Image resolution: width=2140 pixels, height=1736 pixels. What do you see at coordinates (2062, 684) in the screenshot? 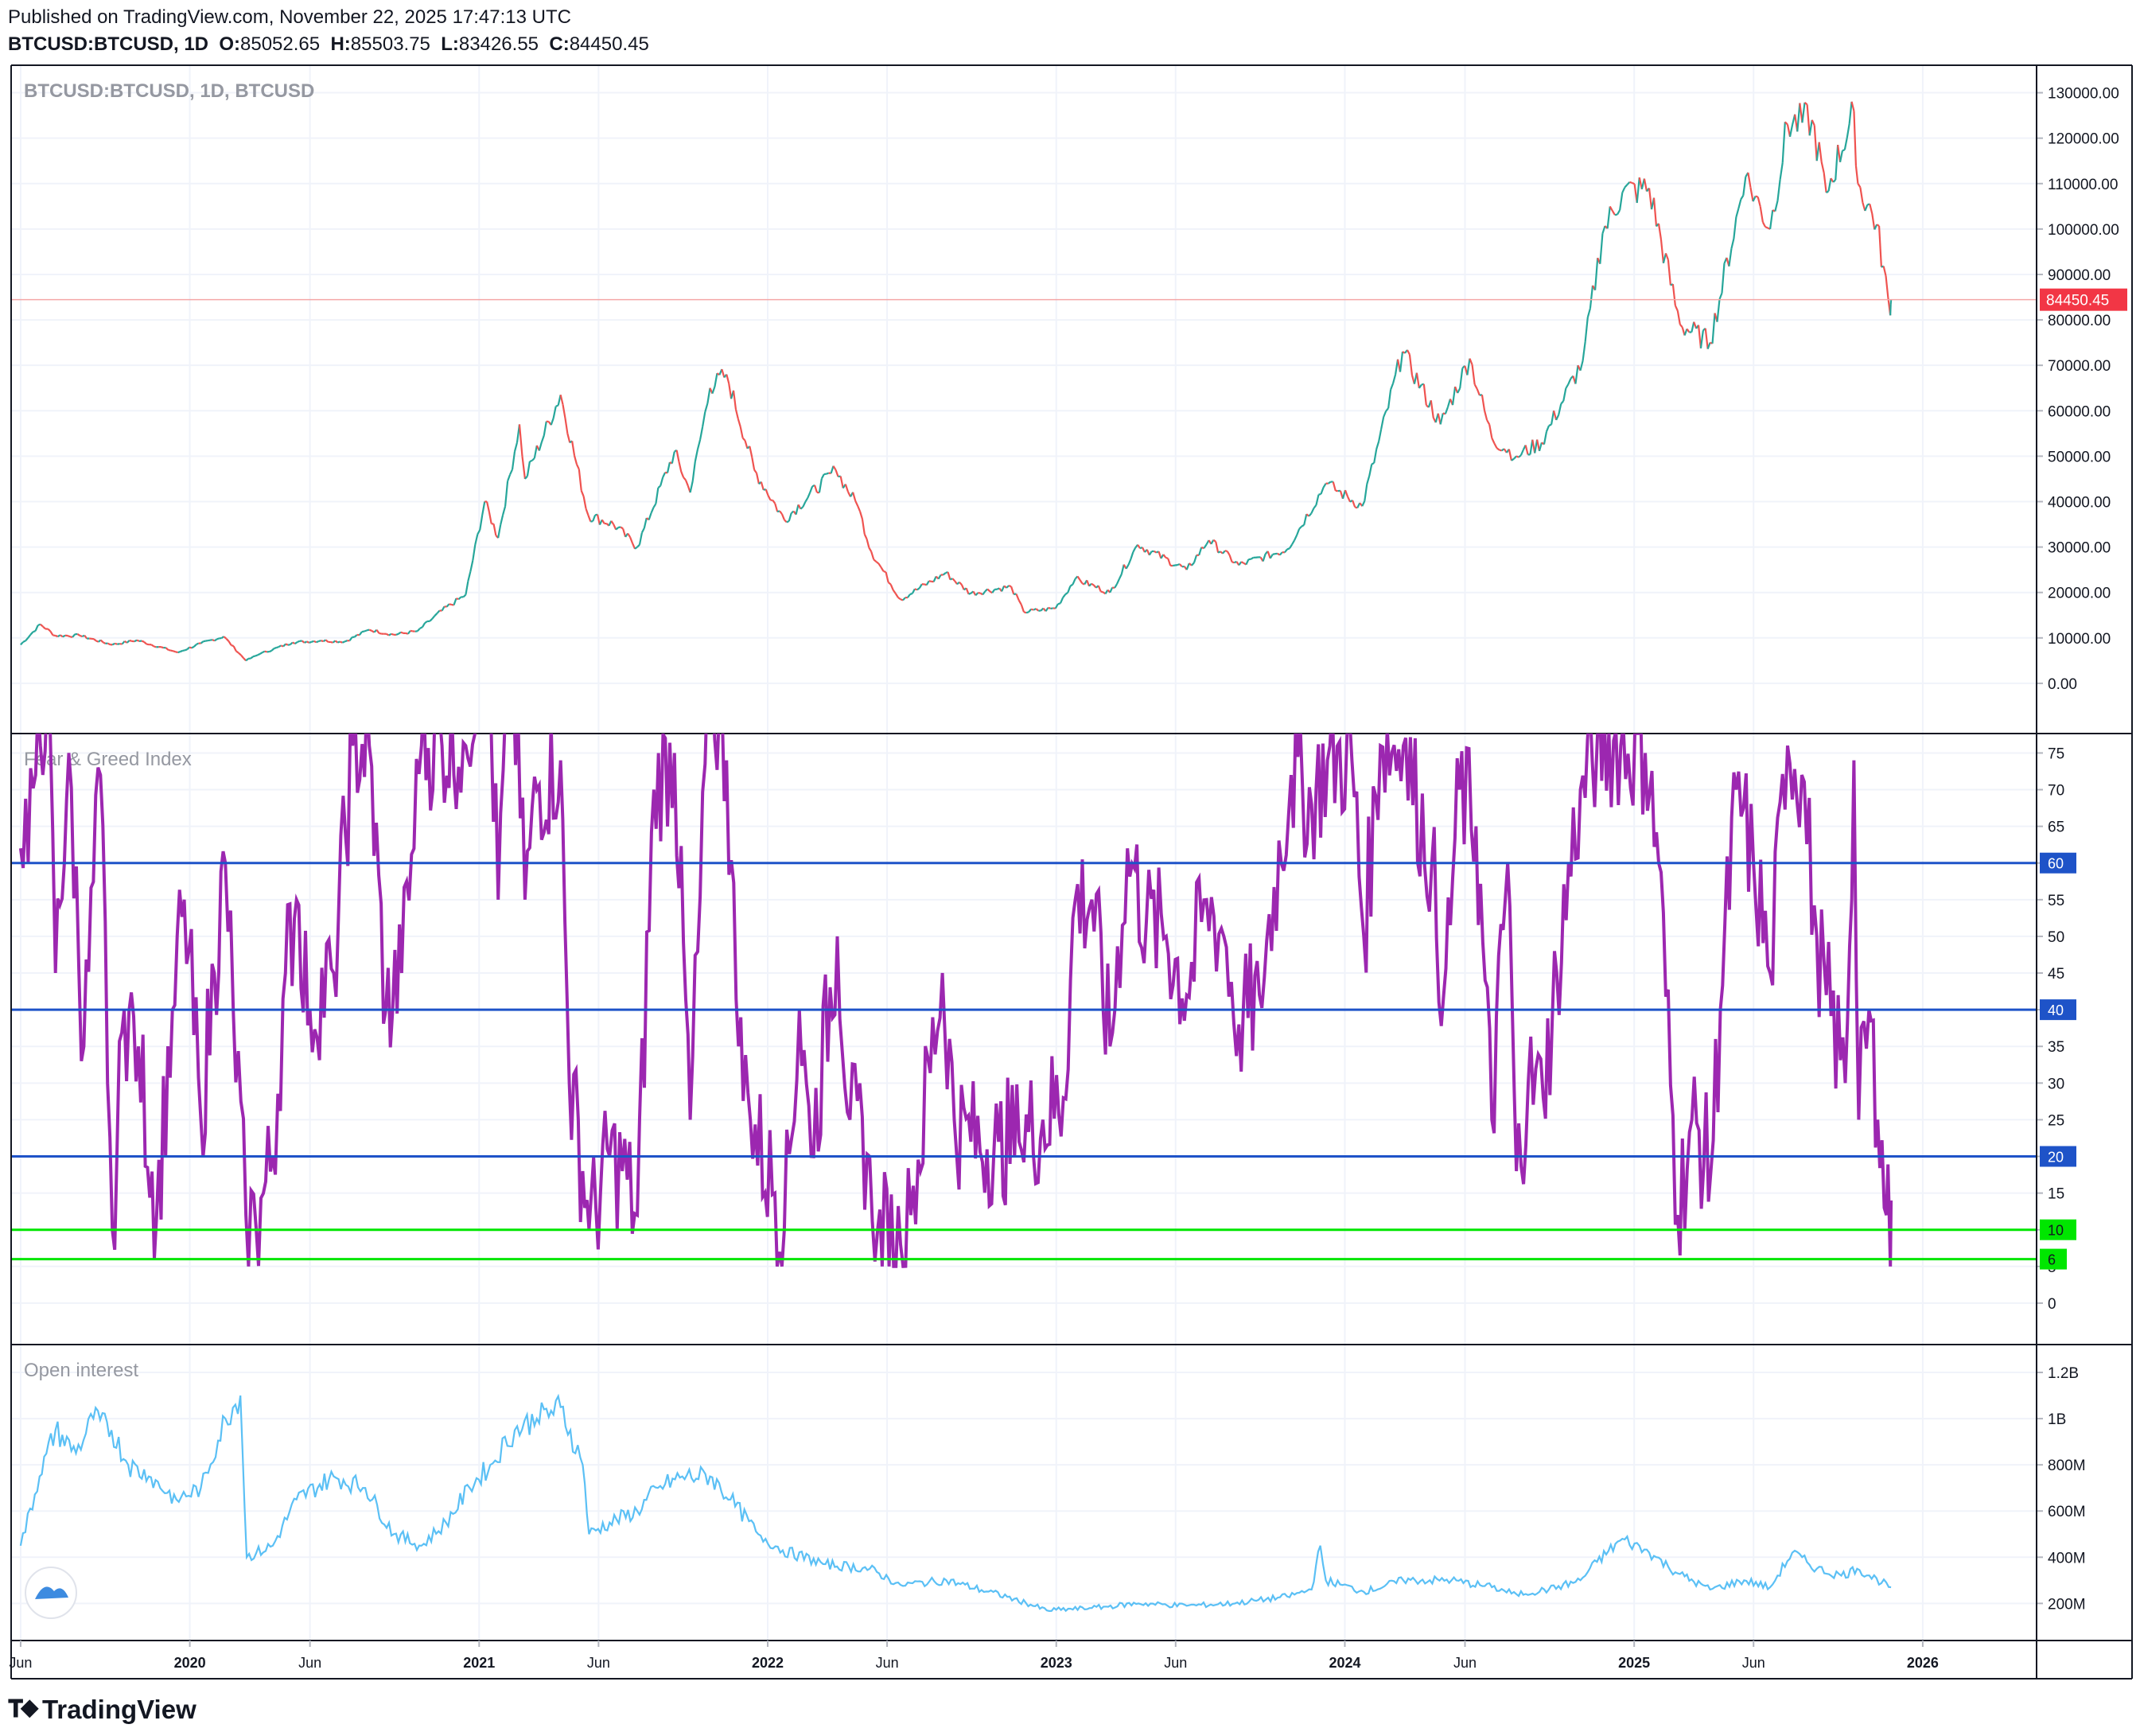
I see `y-tick-label: 0.00` at bounding box center [2062, 684].